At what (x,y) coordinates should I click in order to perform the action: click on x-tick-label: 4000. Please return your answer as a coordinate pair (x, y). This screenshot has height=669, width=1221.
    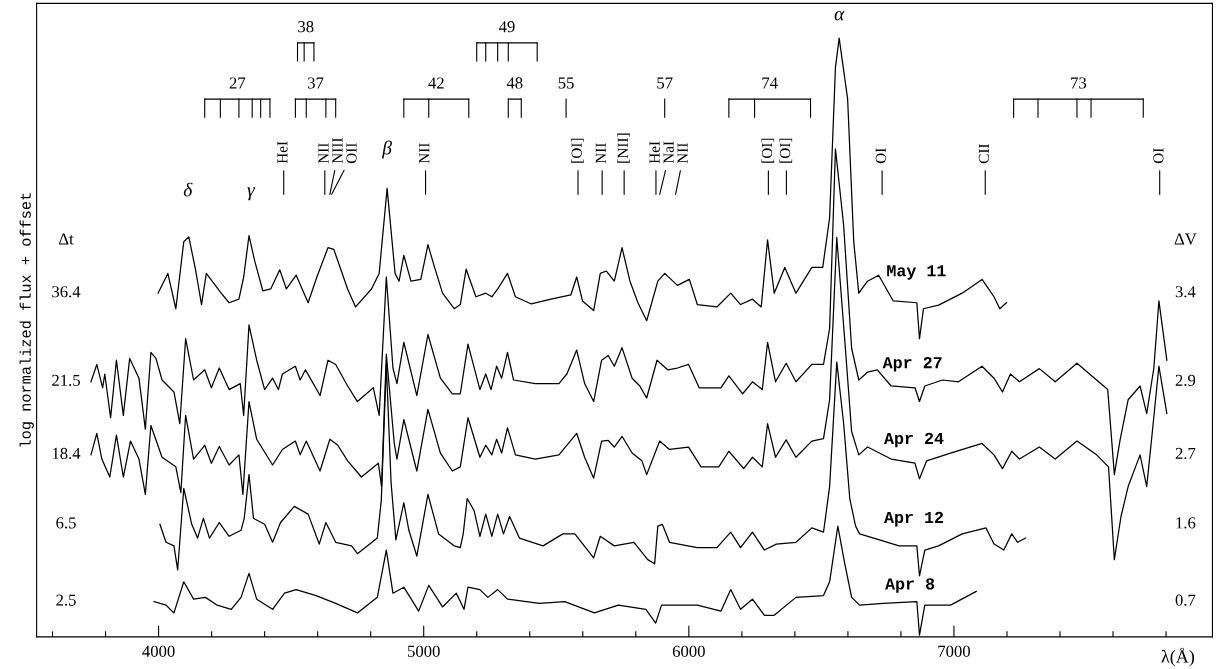
    Looking at the image, I should click on (158, 651).